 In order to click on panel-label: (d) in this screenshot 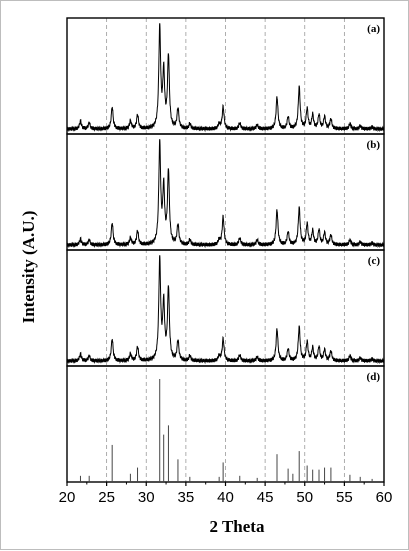, I will do `click(374, 377)`.